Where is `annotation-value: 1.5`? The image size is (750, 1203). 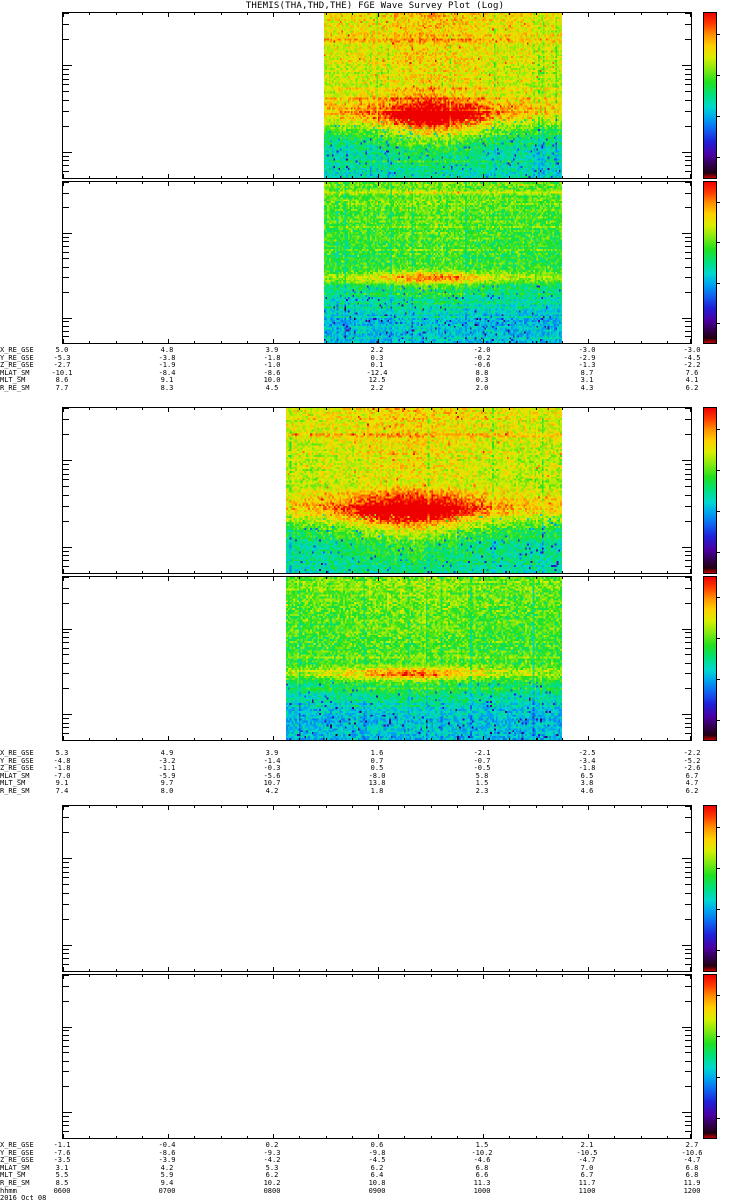 annotation-value: 1.5 is located at coordinates (482, 783).